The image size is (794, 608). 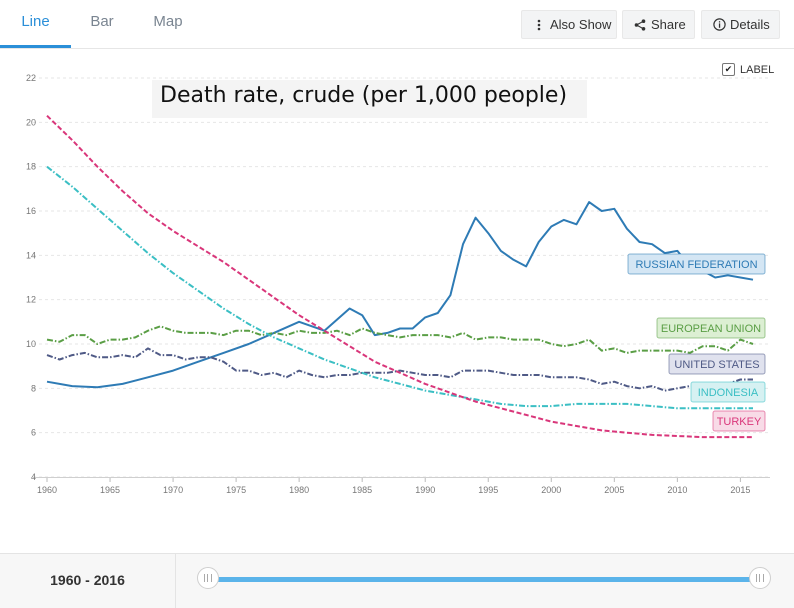 I want to click on series-label-united-states: UNITED STATES, so click(x=717, y=364).